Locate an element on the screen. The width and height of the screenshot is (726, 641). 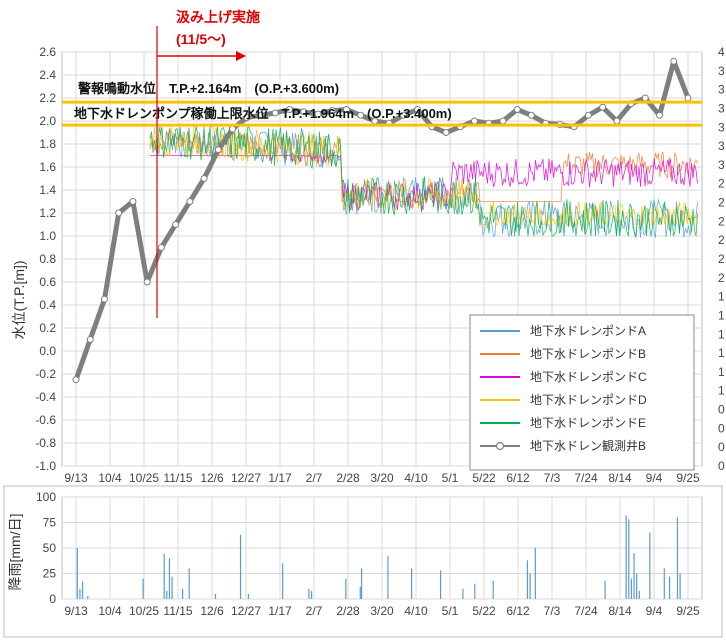
lower-y-tick-label: 0 is located at coordinates (52, 599).